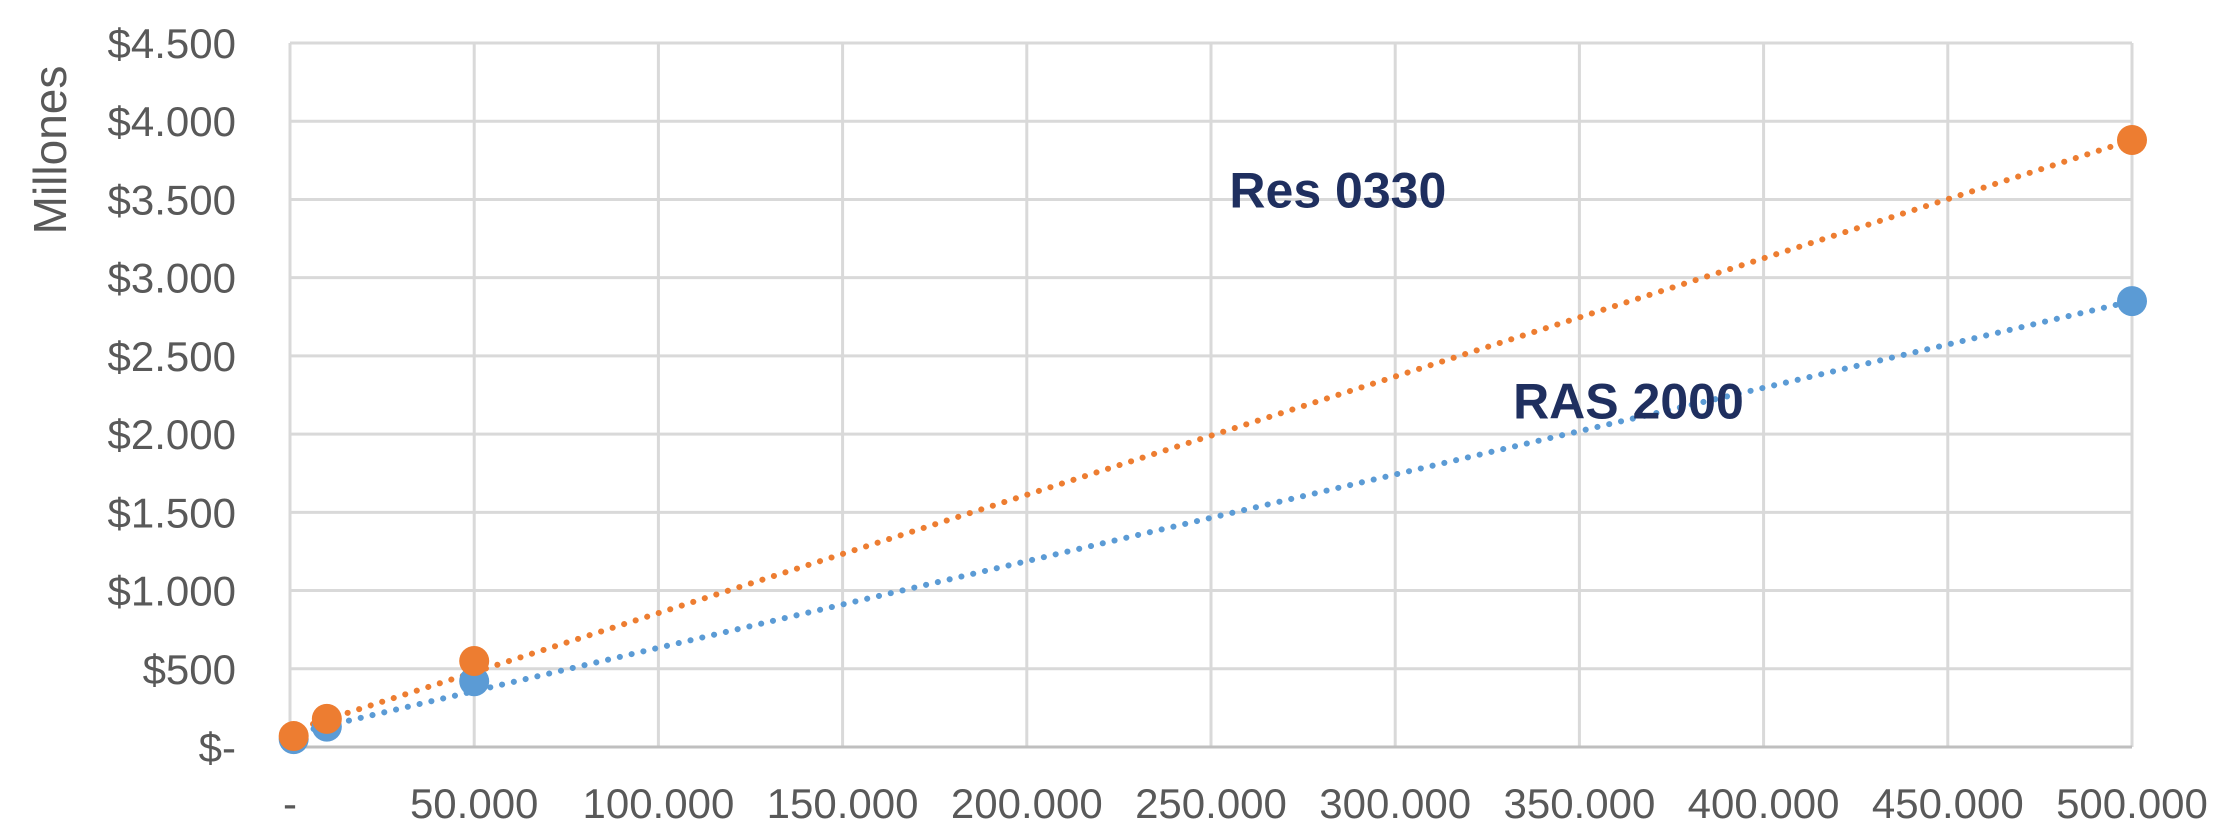 Image resolution: width=2237 pixels, height=837 pixels. Describe the element at coordinates (172, 356) in the screenshot. I see `y-tick-label: $2.500` at that location.